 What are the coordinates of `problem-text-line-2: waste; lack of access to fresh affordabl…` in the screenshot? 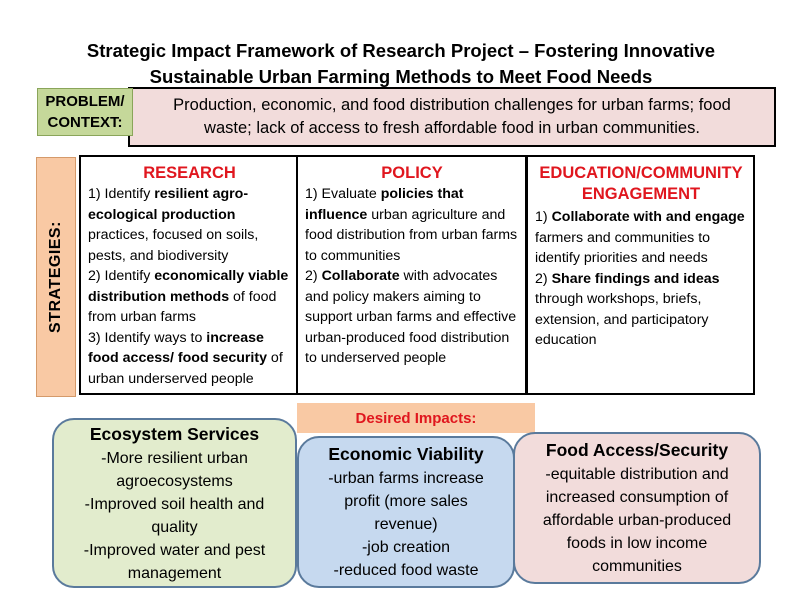 It's located at (452, 128).